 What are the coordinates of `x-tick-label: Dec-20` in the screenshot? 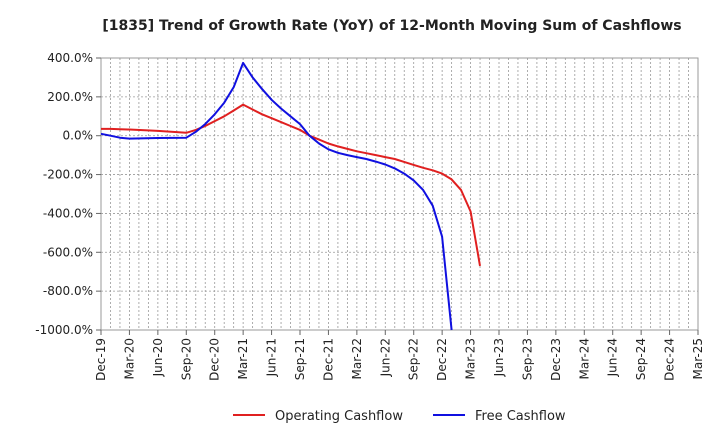 It's located at (215, 359).